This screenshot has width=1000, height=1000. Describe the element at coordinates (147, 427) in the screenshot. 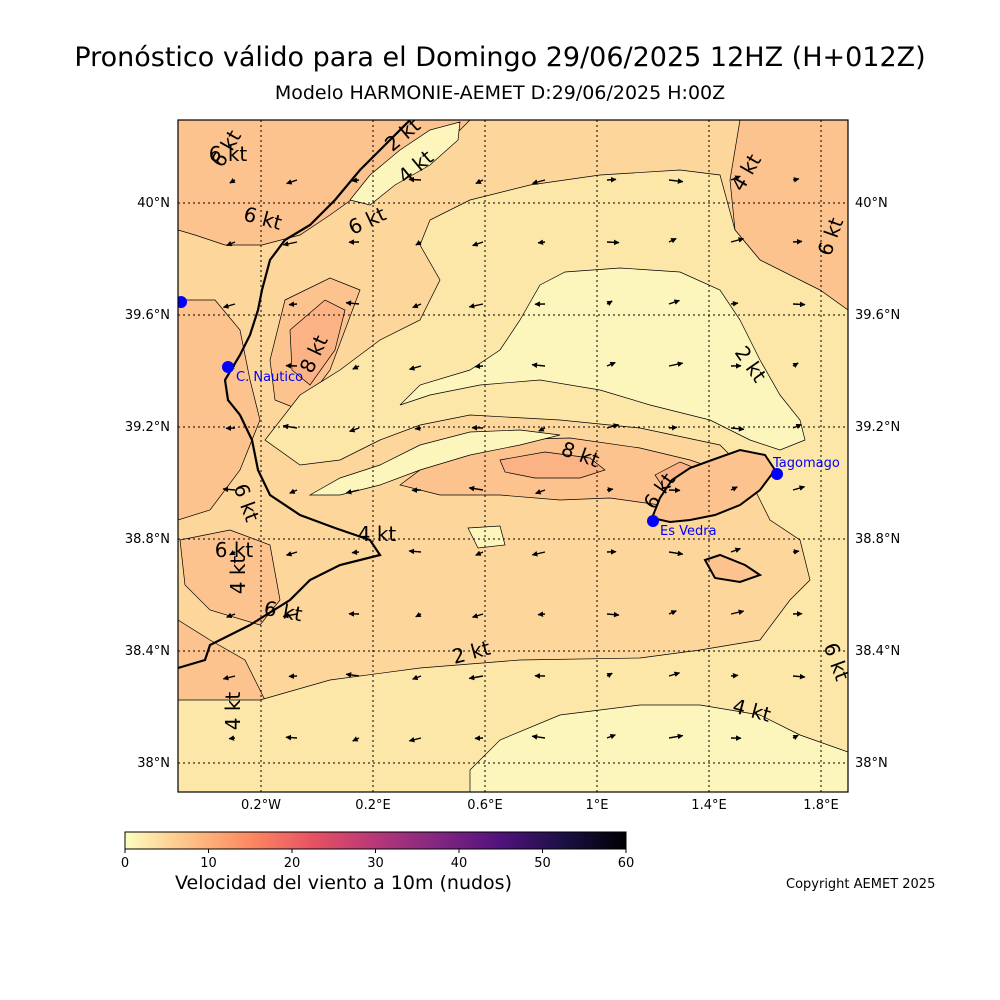

I see `lat-tick-label: 39.2°N` at that location.